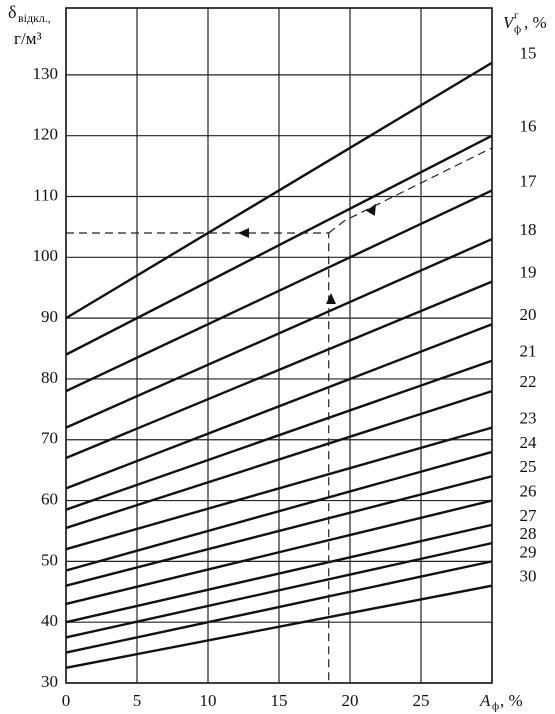  Describe the element at coordinates (535, 22) in the screenshot. I see `legend-unit: , %` at that location.